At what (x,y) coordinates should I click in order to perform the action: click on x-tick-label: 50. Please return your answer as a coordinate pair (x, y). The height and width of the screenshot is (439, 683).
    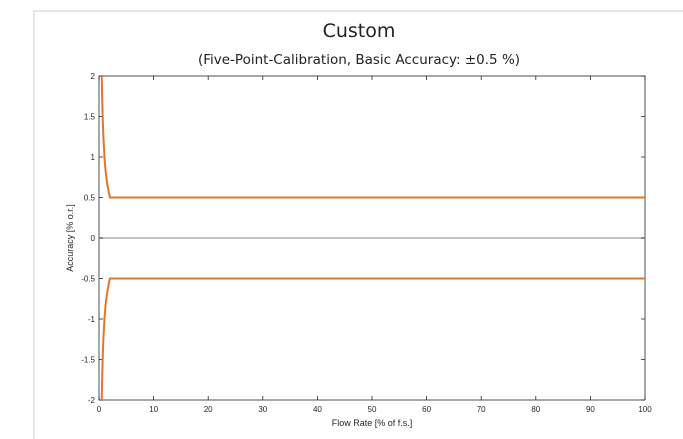
    Looking at the image, I should click on (372, 409).